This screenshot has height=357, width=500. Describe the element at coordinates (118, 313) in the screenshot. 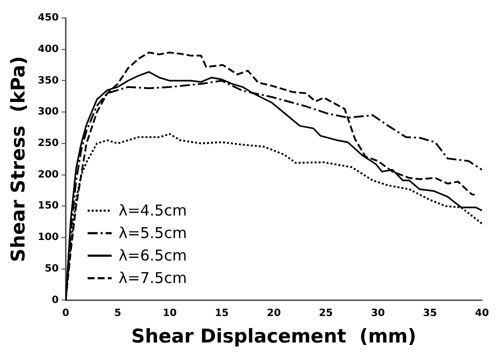

I see `x-tick-label: 5` at that location.